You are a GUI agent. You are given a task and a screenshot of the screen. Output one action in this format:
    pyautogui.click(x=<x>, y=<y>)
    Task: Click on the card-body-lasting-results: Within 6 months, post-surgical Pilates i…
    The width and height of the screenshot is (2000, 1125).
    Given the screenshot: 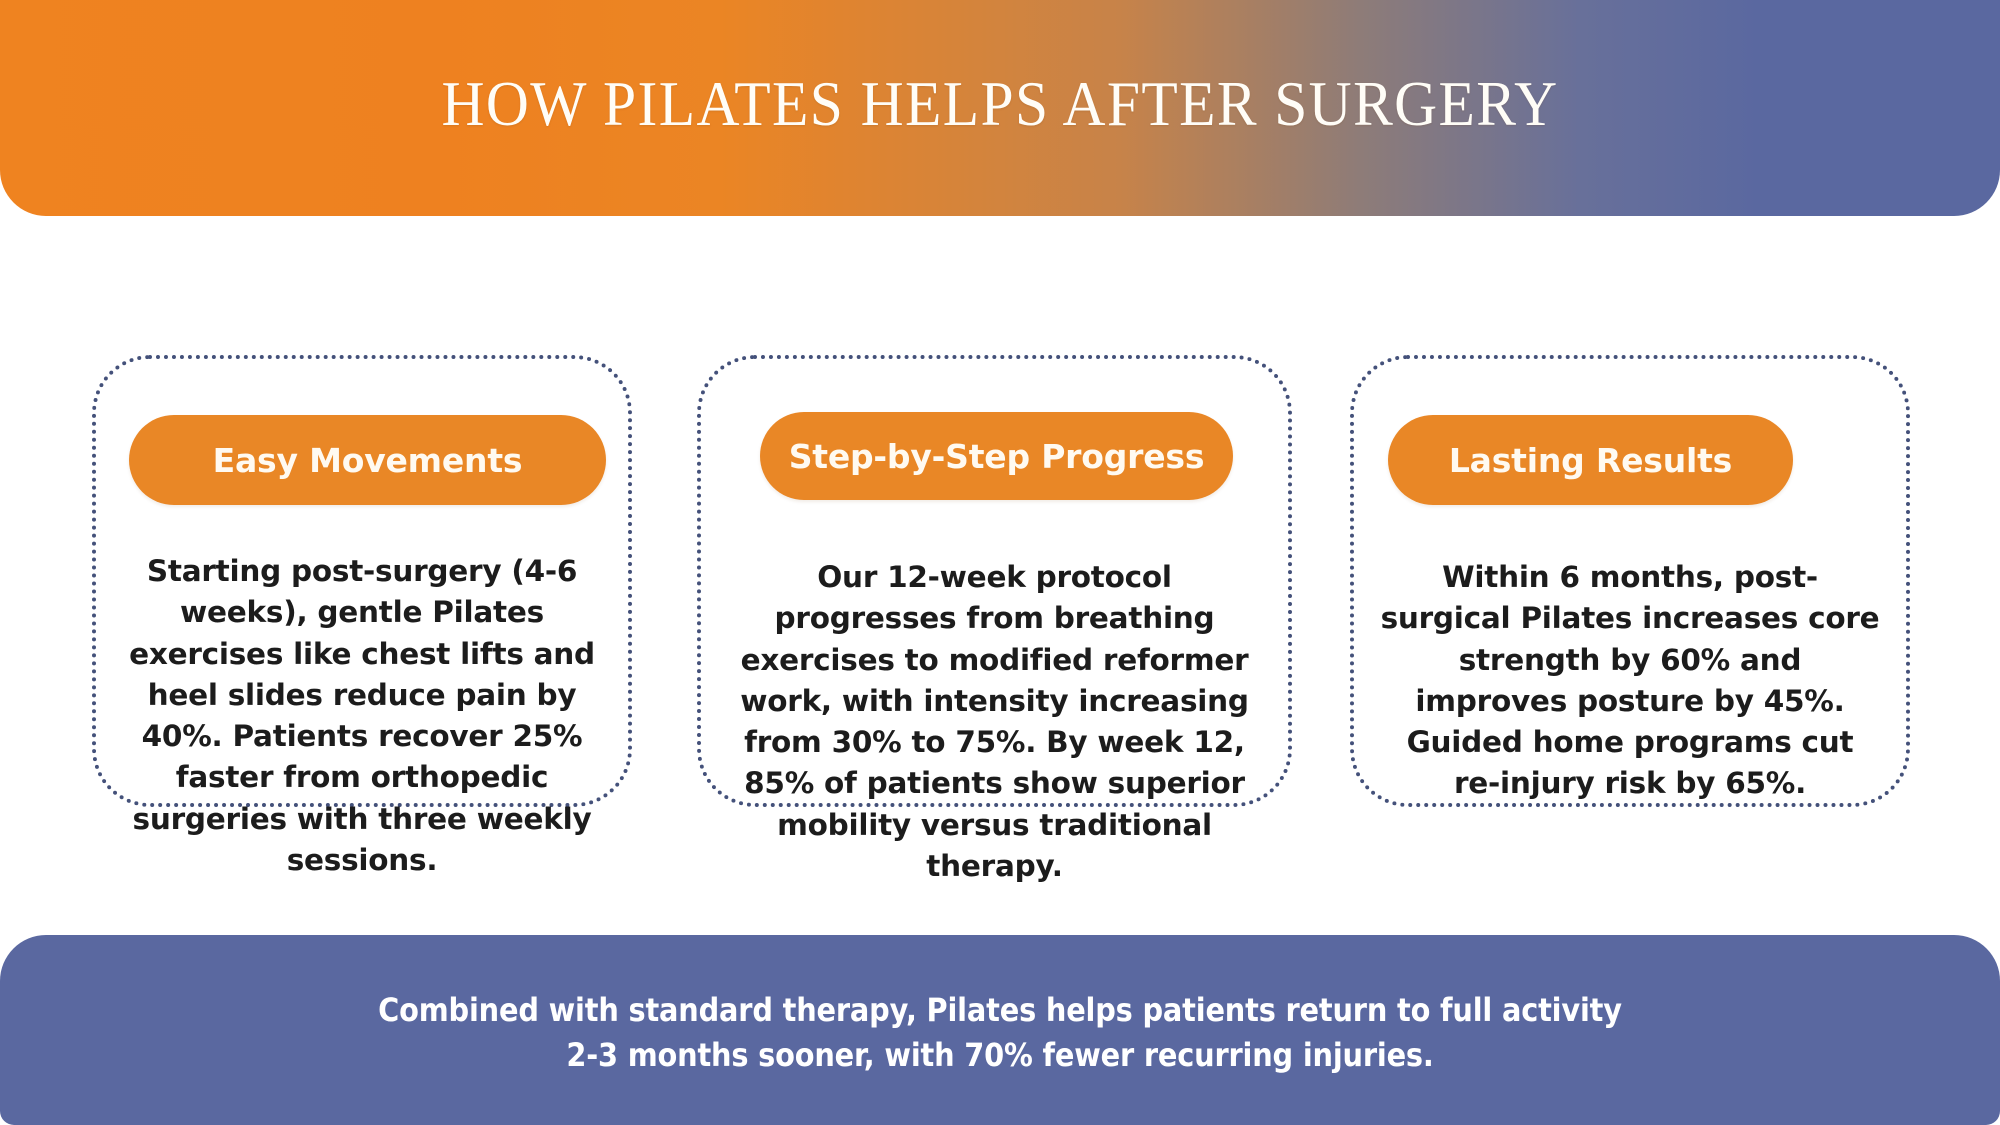 What is the action you would take?
    pyautogui.click(x=1630, y=680)
    